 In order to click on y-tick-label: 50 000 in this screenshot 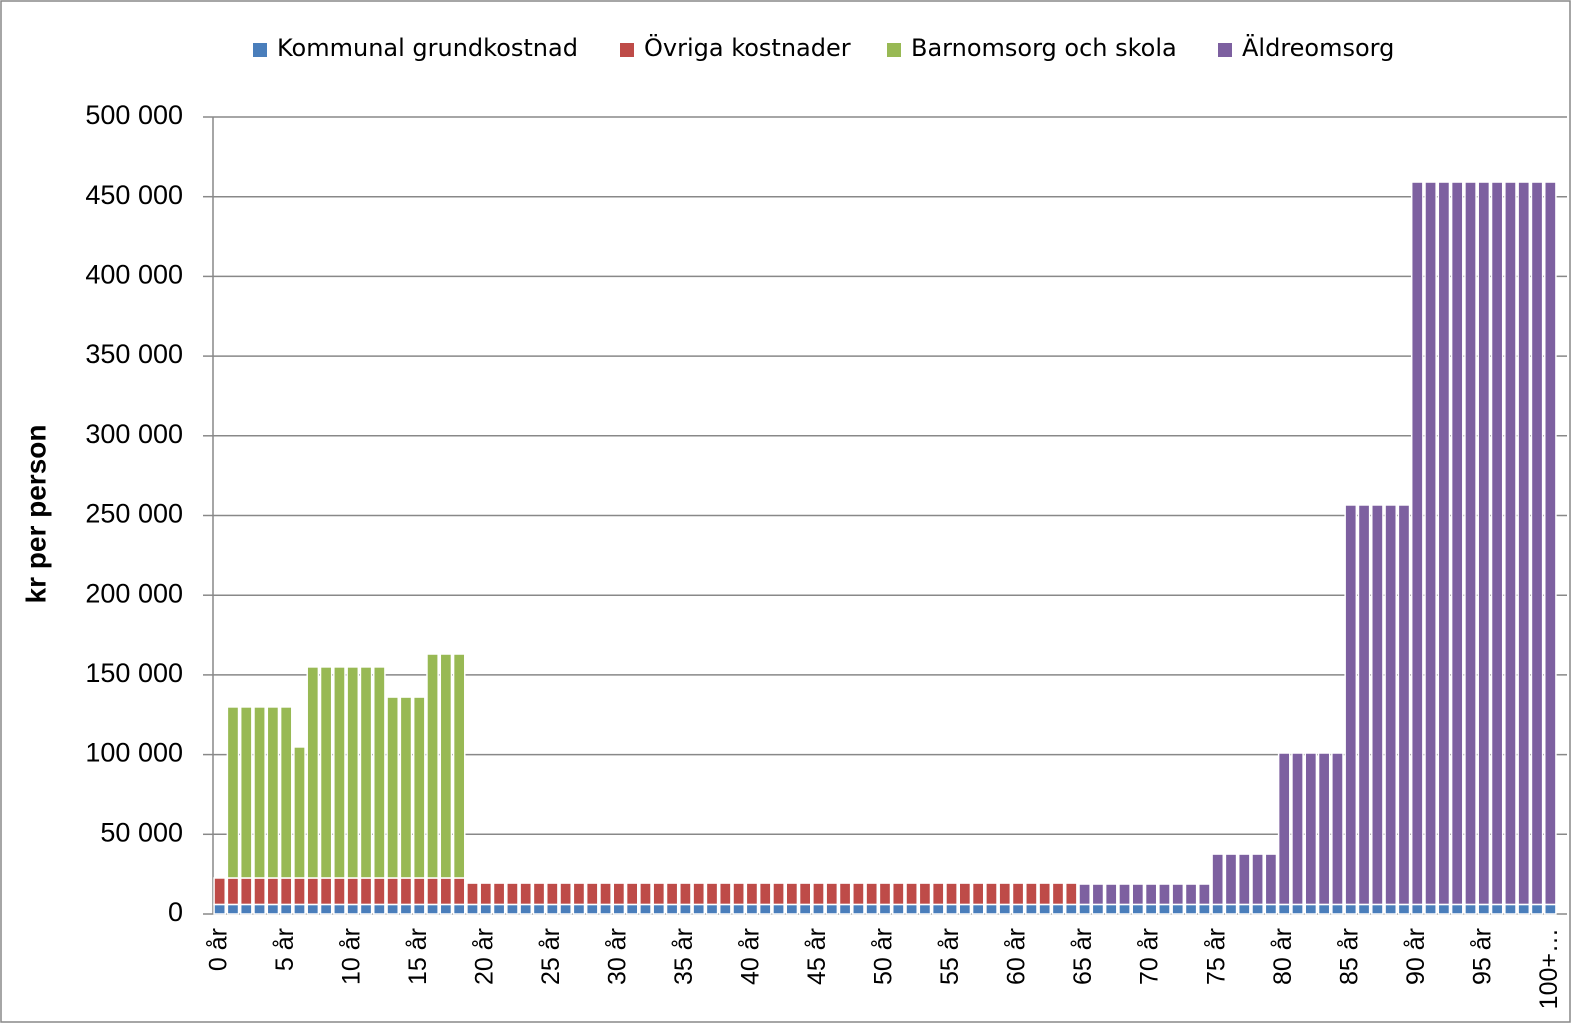, I will do `click(141, 832)`.